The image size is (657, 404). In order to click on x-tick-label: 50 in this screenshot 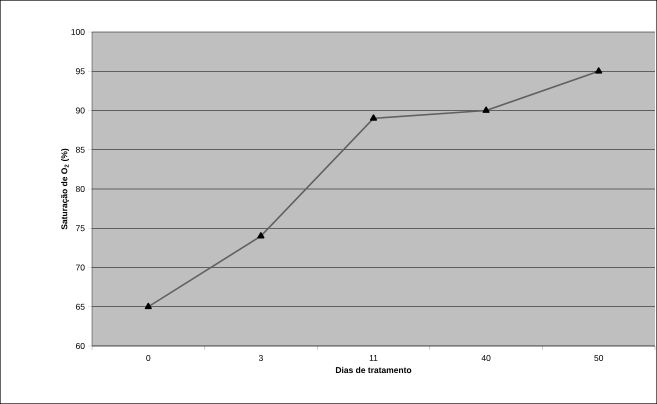, I will do `click(599, 358)`.